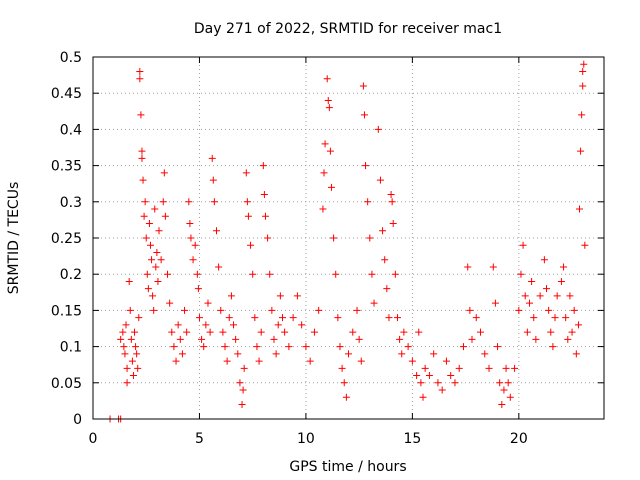 The height and width of the screenshot is (480, 640). Describe the element at coordinates (347, 467) in the screenshot. I see `x-axis-label: GPS time / hours` at that location.